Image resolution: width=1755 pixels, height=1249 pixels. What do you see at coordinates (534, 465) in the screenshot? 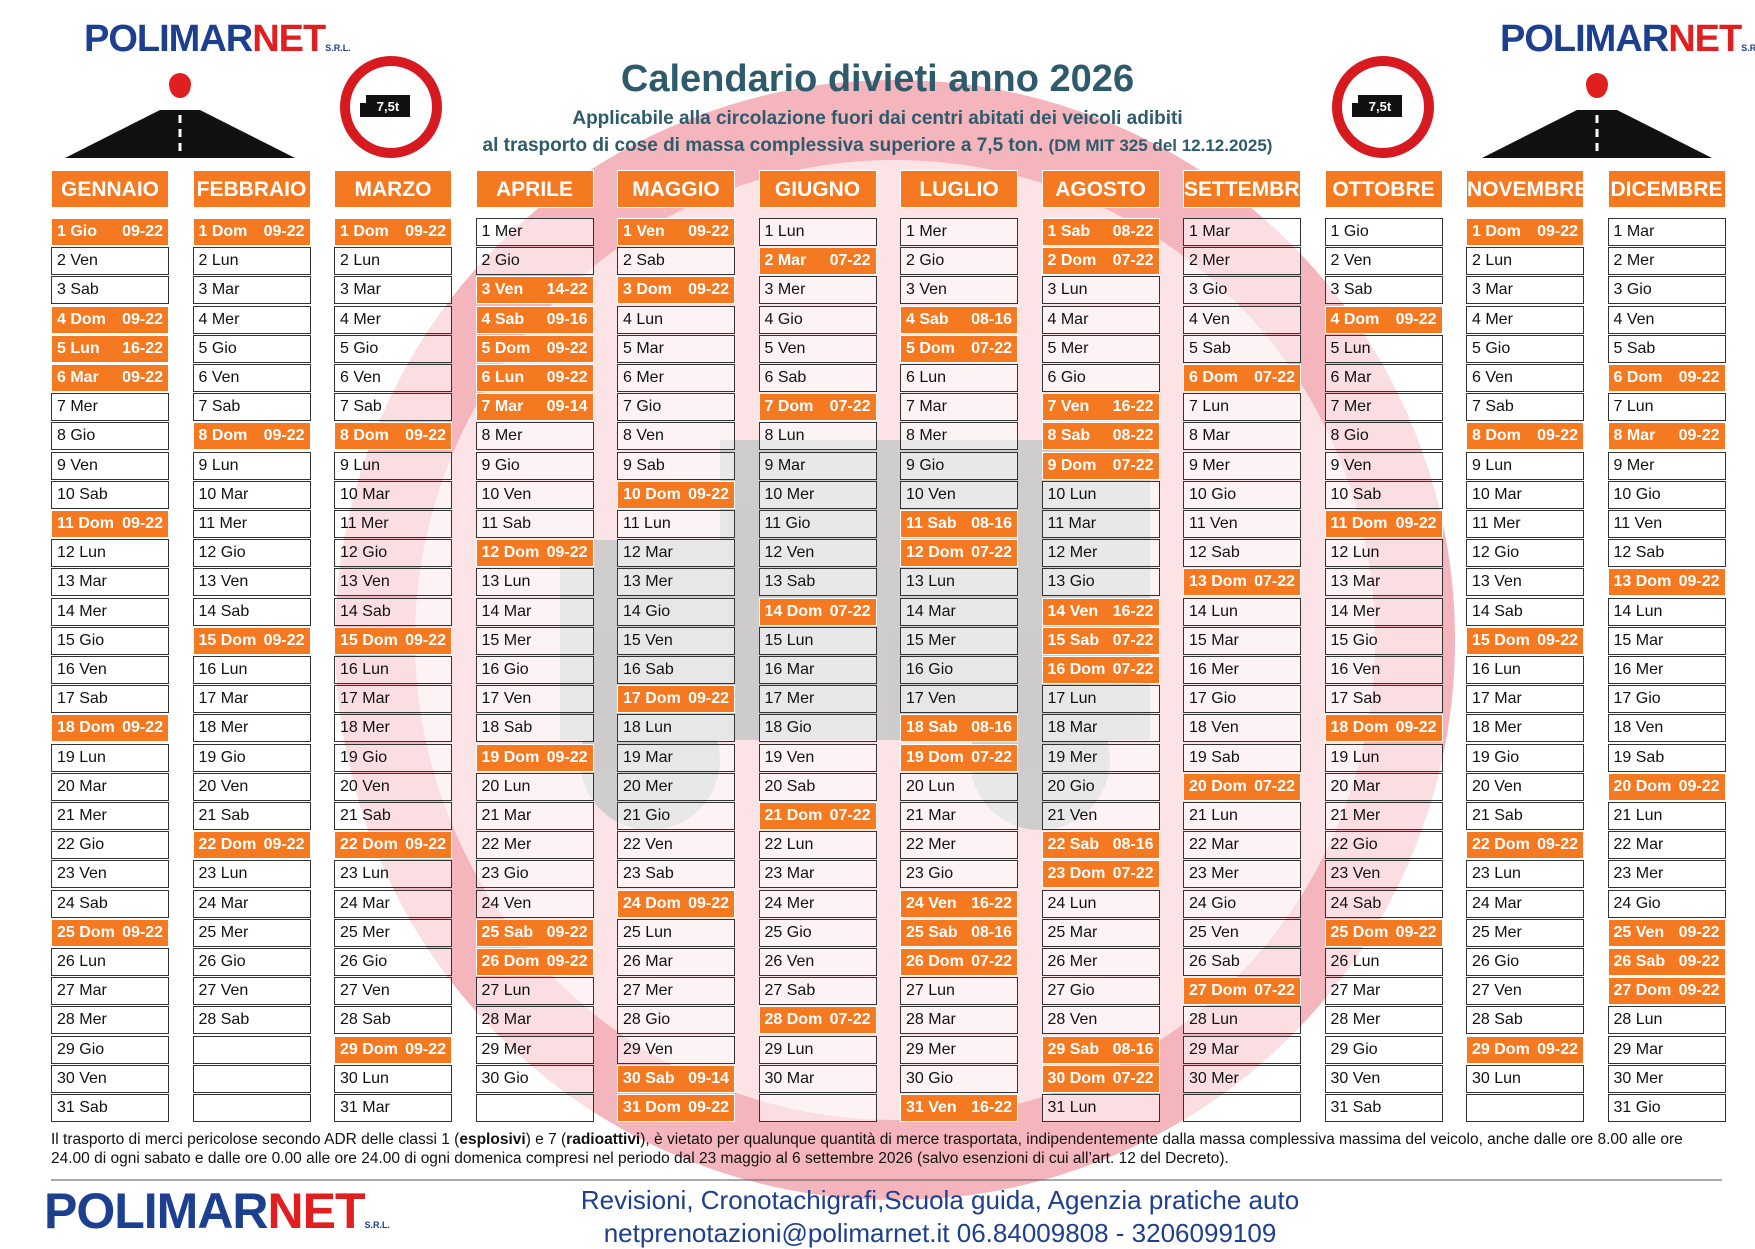
I see `day-cell: 9 Gio` at bounding box center [534, 465].